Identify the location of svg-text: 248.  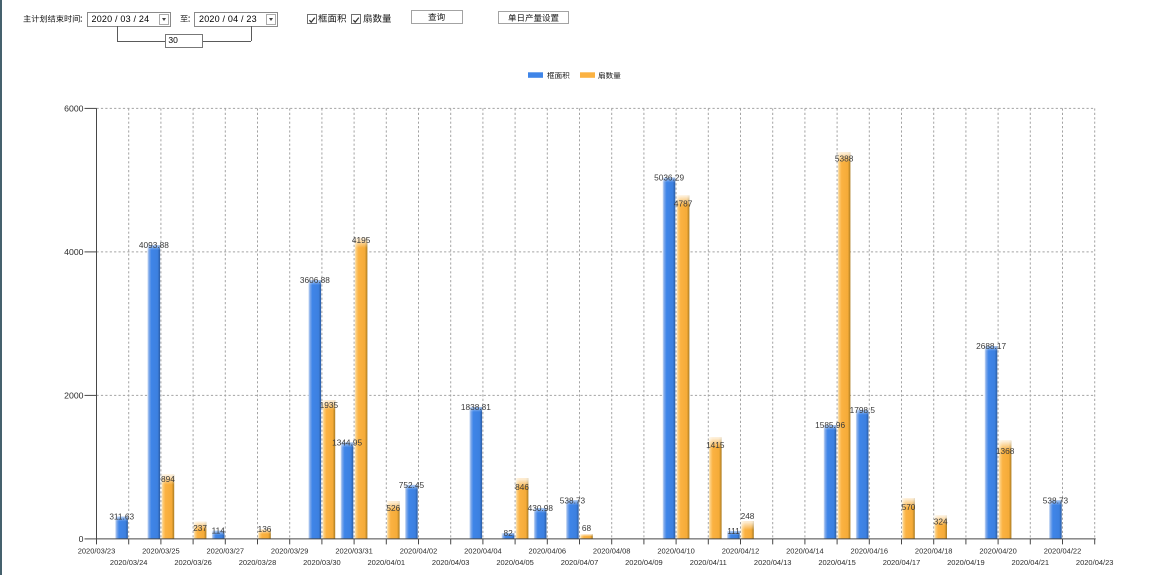
(748, 516).